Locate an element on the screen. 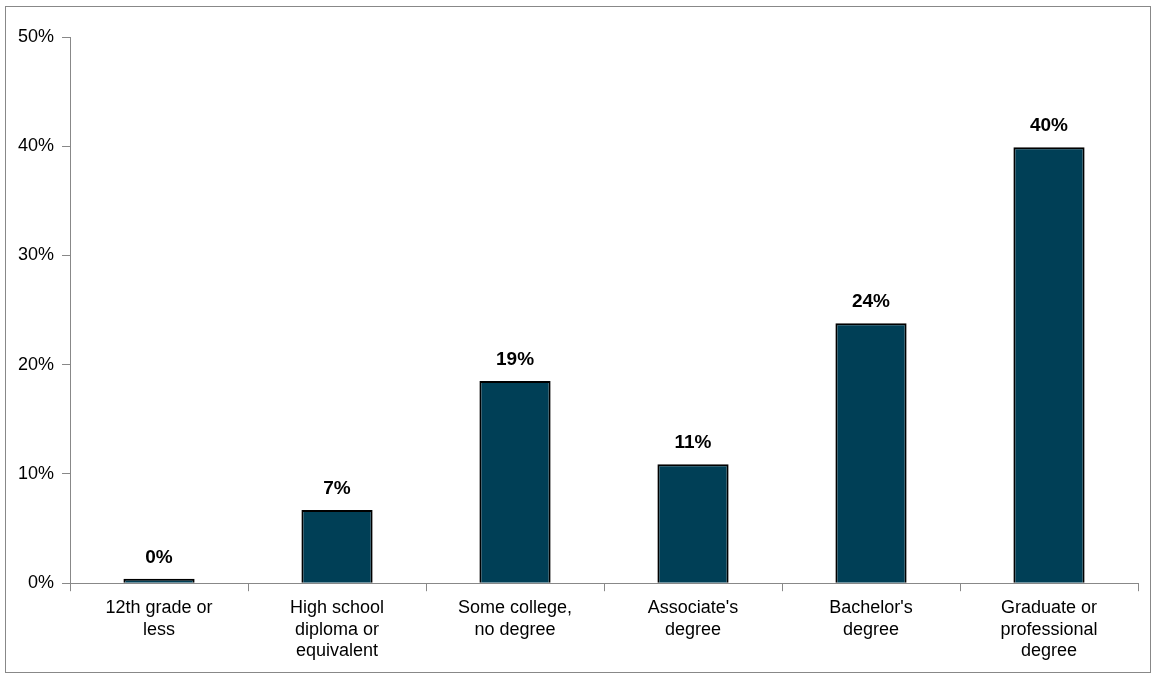 The image size is (1153, 675). data-label: 7% is located at coordinates (337, 487).